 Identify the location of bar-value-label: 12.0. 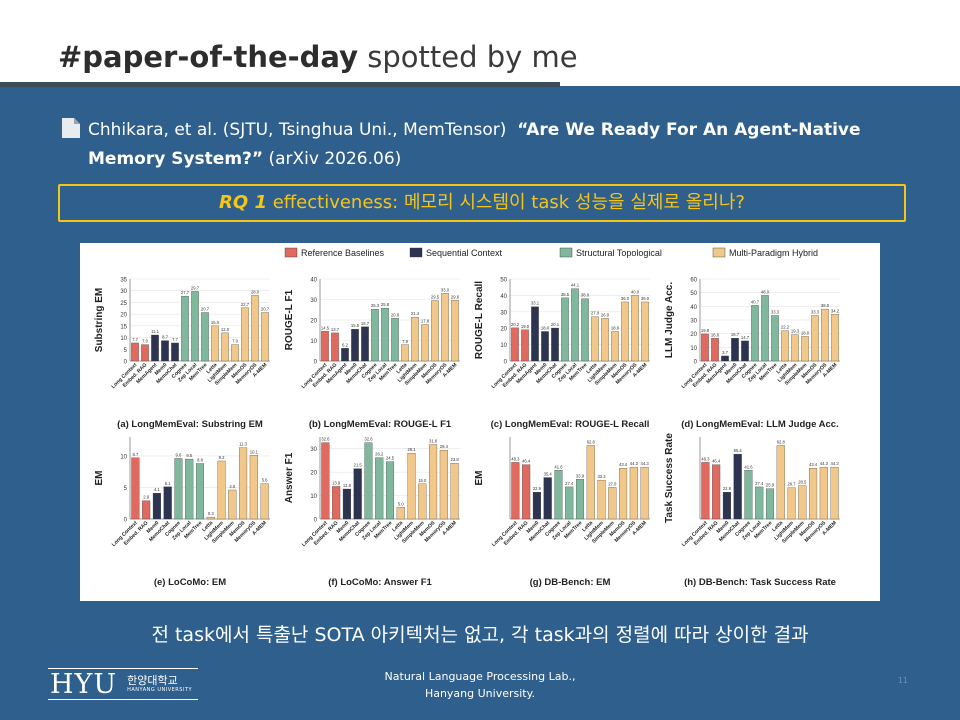
(225, 329).